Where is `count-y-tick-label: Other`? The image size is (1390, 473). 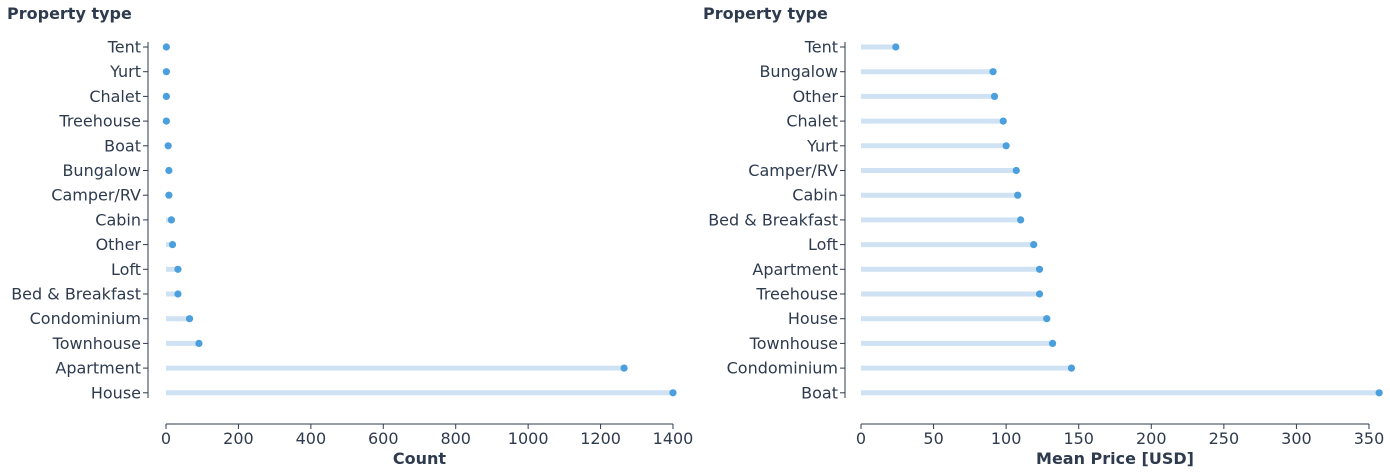
count-y-tick-label: Other is located at coordinates (119, 244).